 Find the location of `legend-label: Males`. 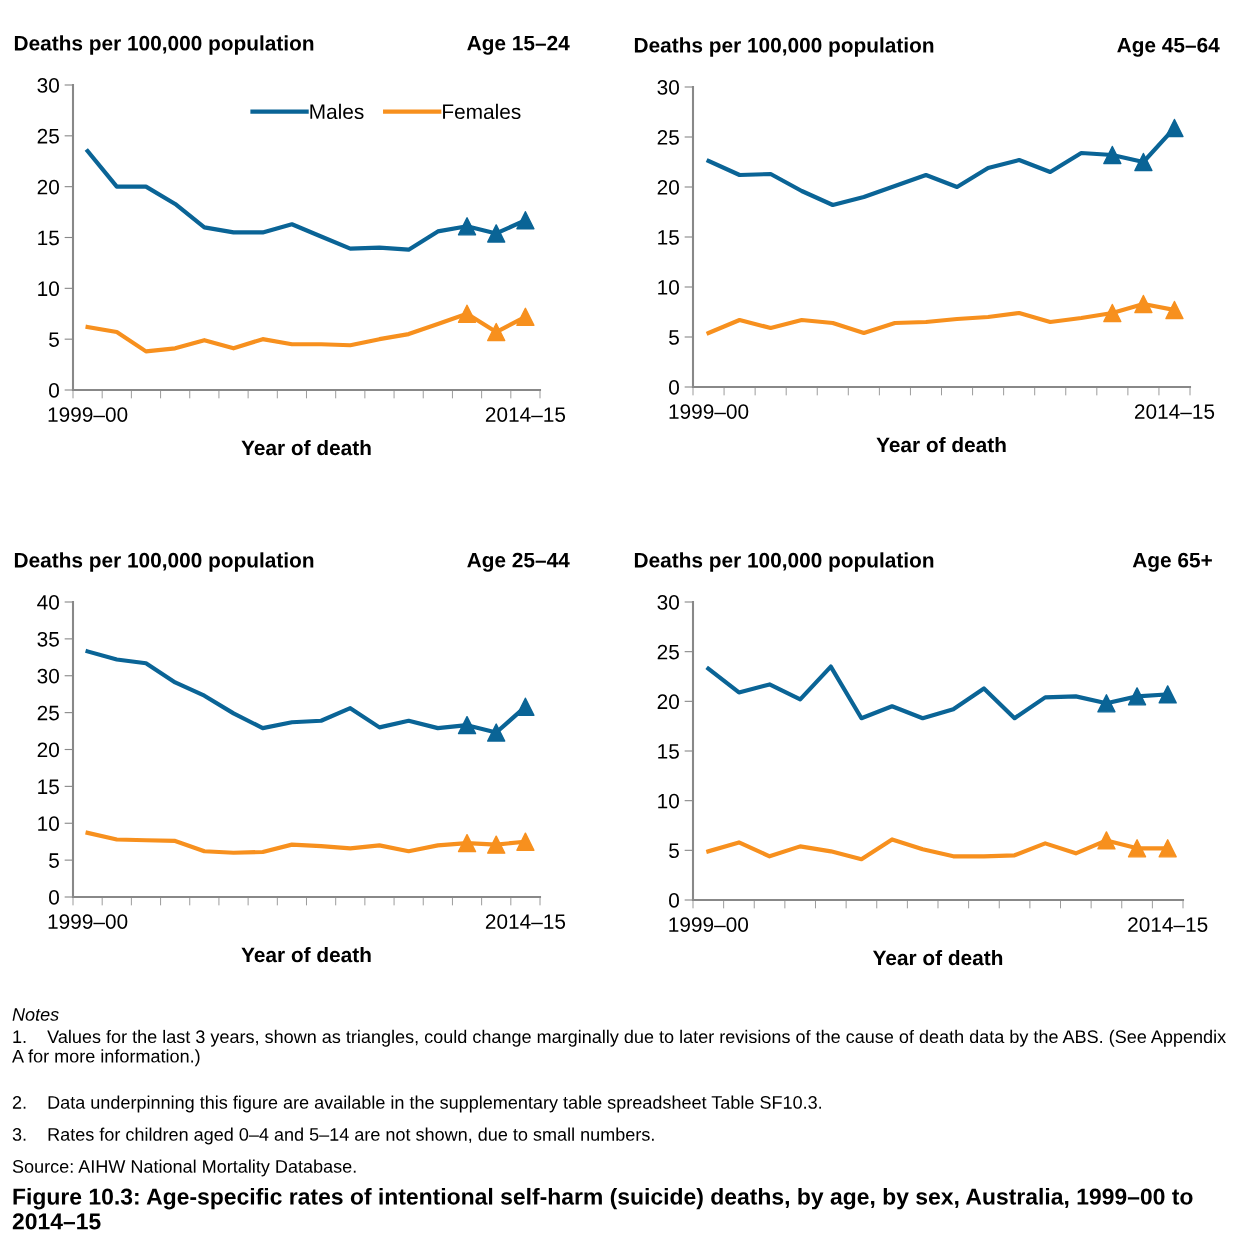

legend-label: Males is located at coordinates (337, 111).